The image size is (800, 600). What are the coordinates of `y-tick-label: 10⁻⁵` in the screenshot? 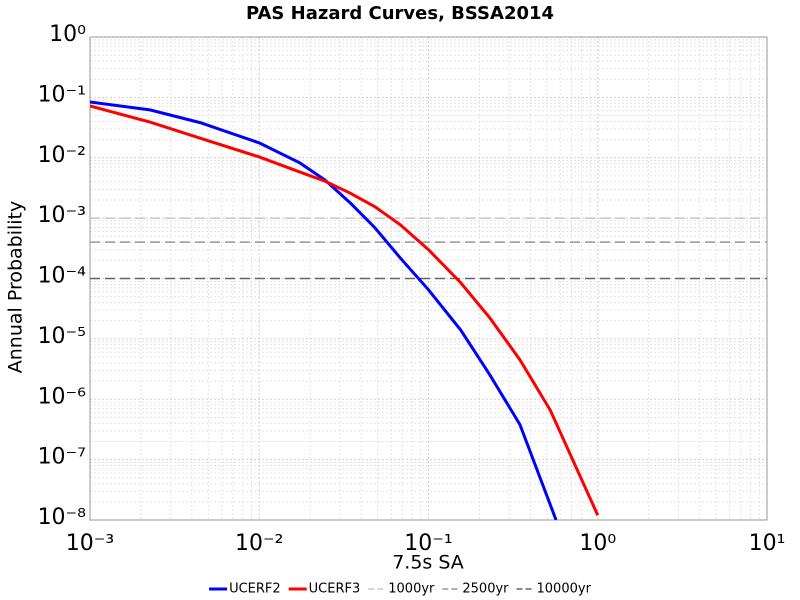 It's located at (62, 336).